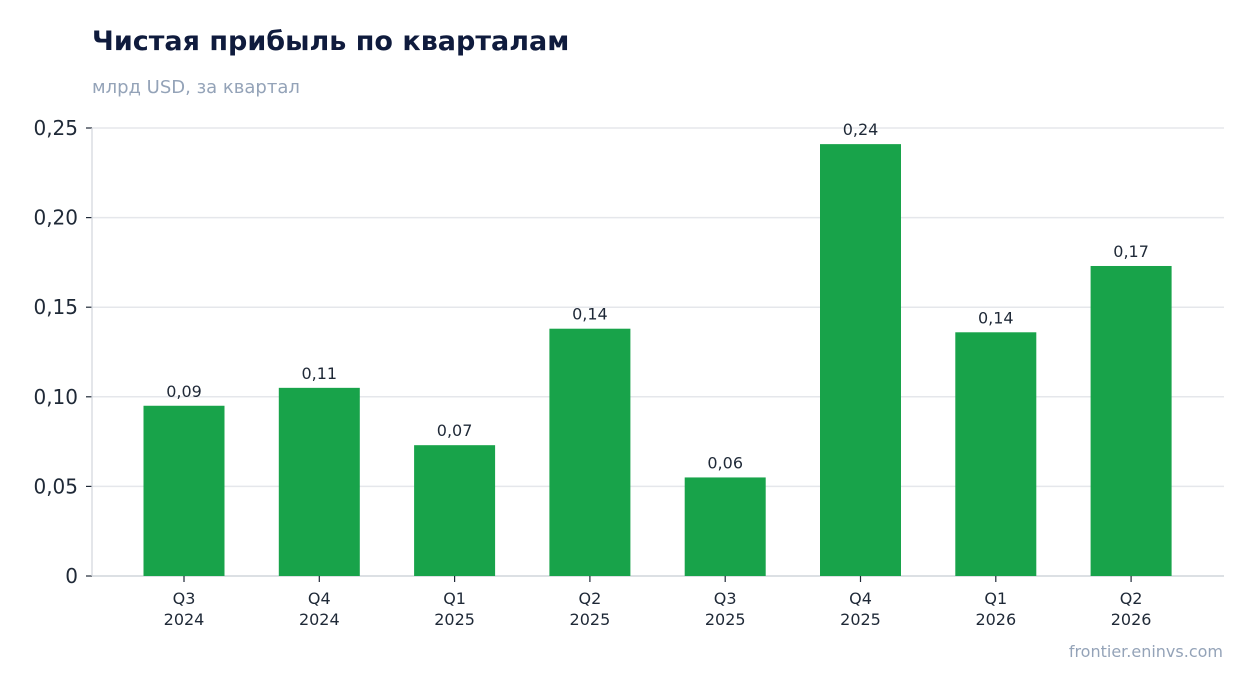  Describe the element at coordinates (1131, 251) in the screenshot. I see `bar-value-label: 0,17` at that location.